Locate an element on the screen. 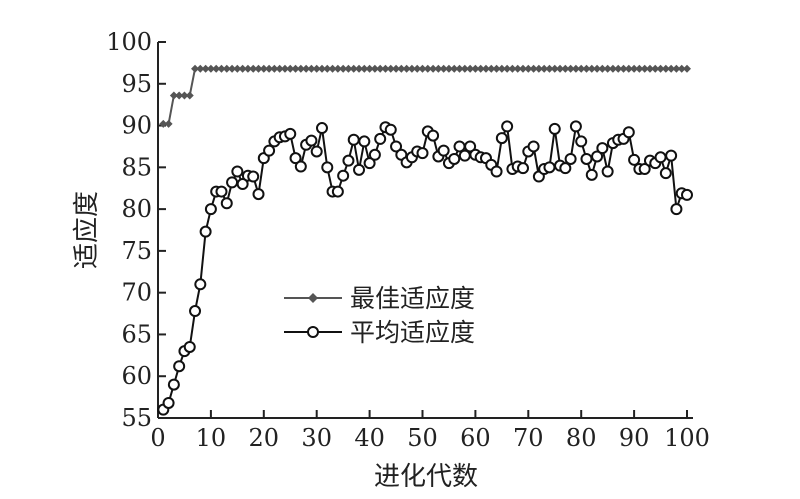  y-tick-label: 80 is located at coordinates (136, 209).